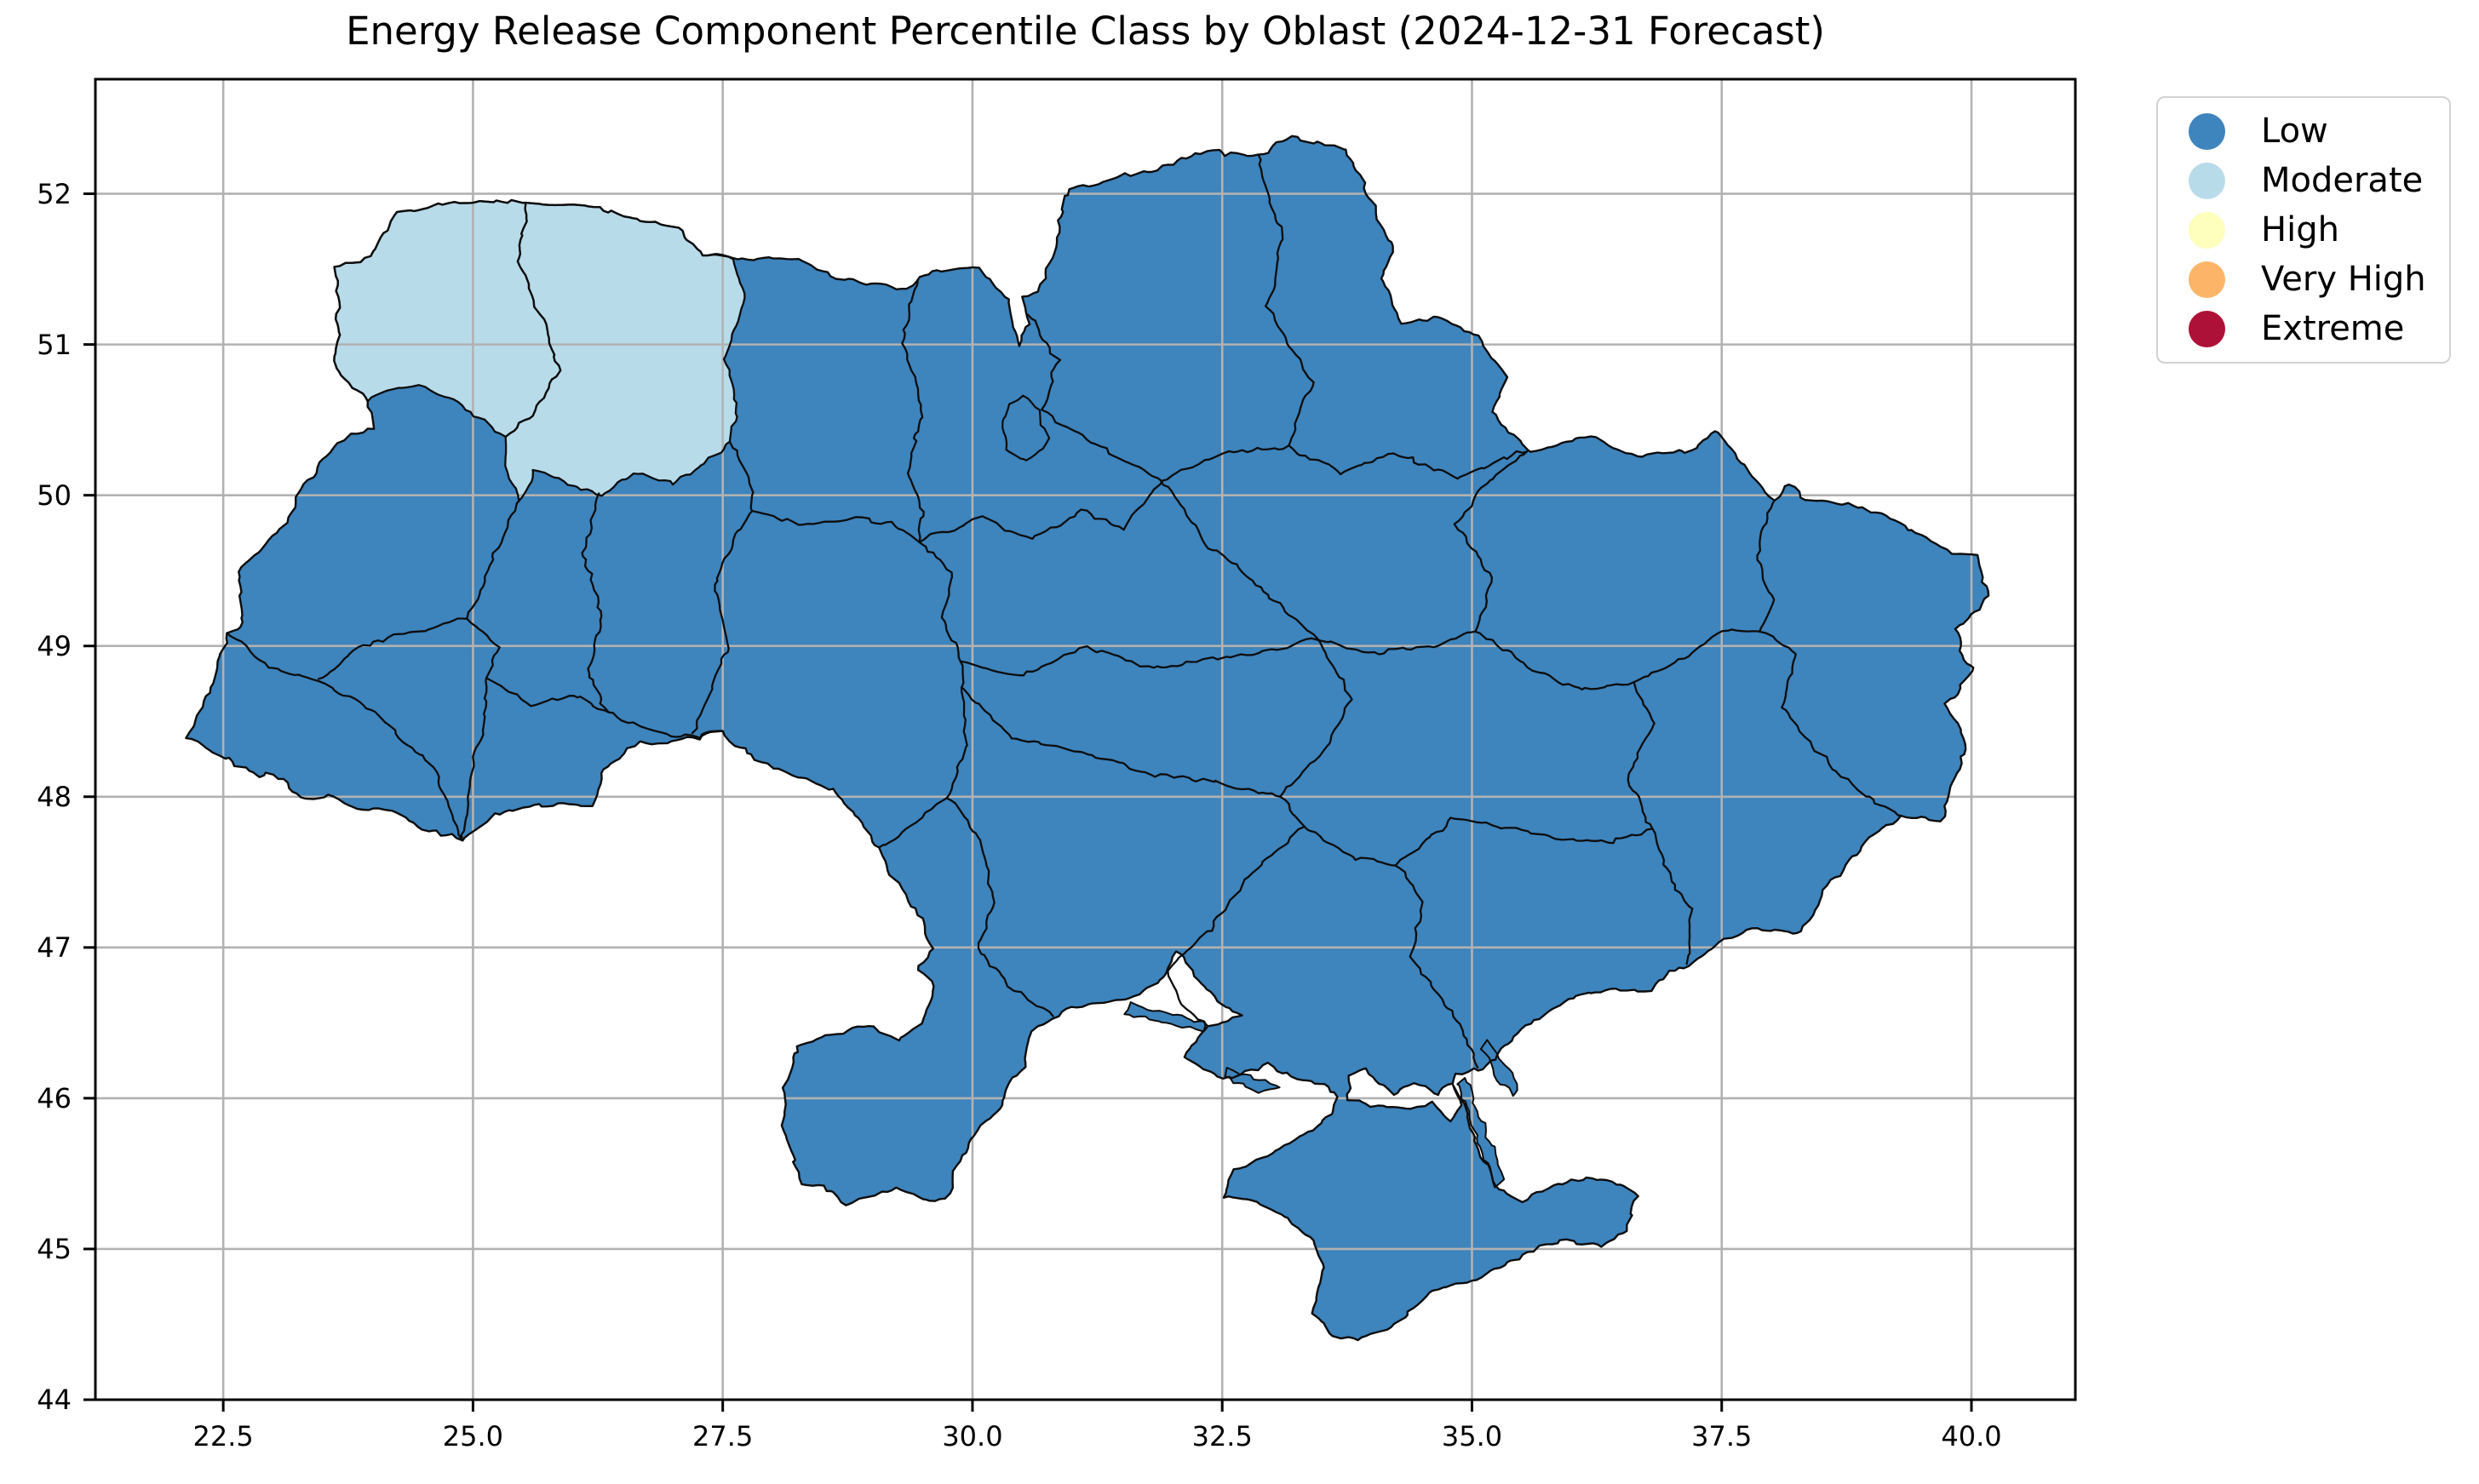 The image size is (2479, 1484). Describe the element at coordinates (972, 1436) in the screenshot. I see `x-tick-label-30.0: 30.0` at that location.